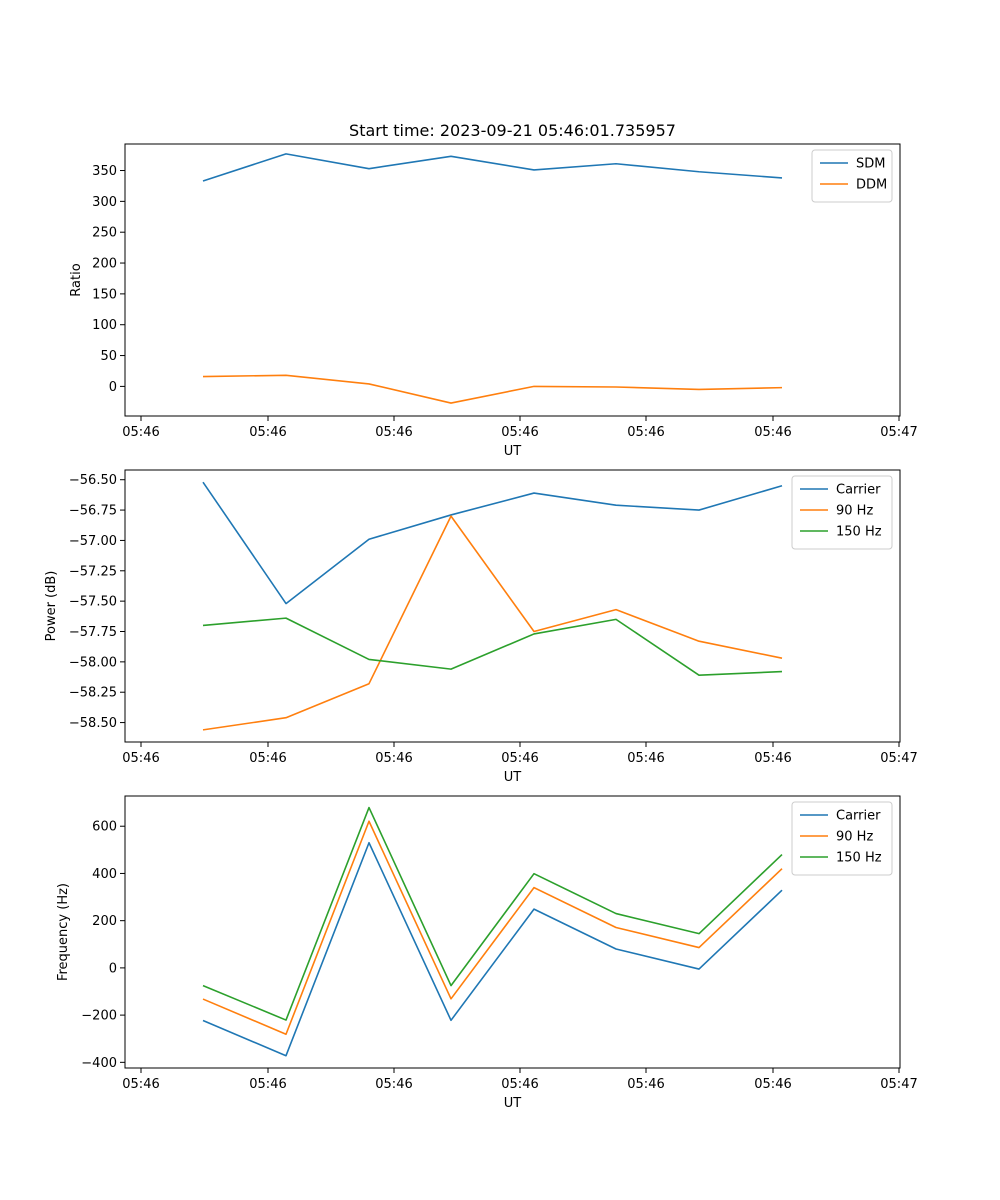  Describe the element at coordinates (99, 1016) in the screenshot. I see `y-tick-label: −200` at that location.